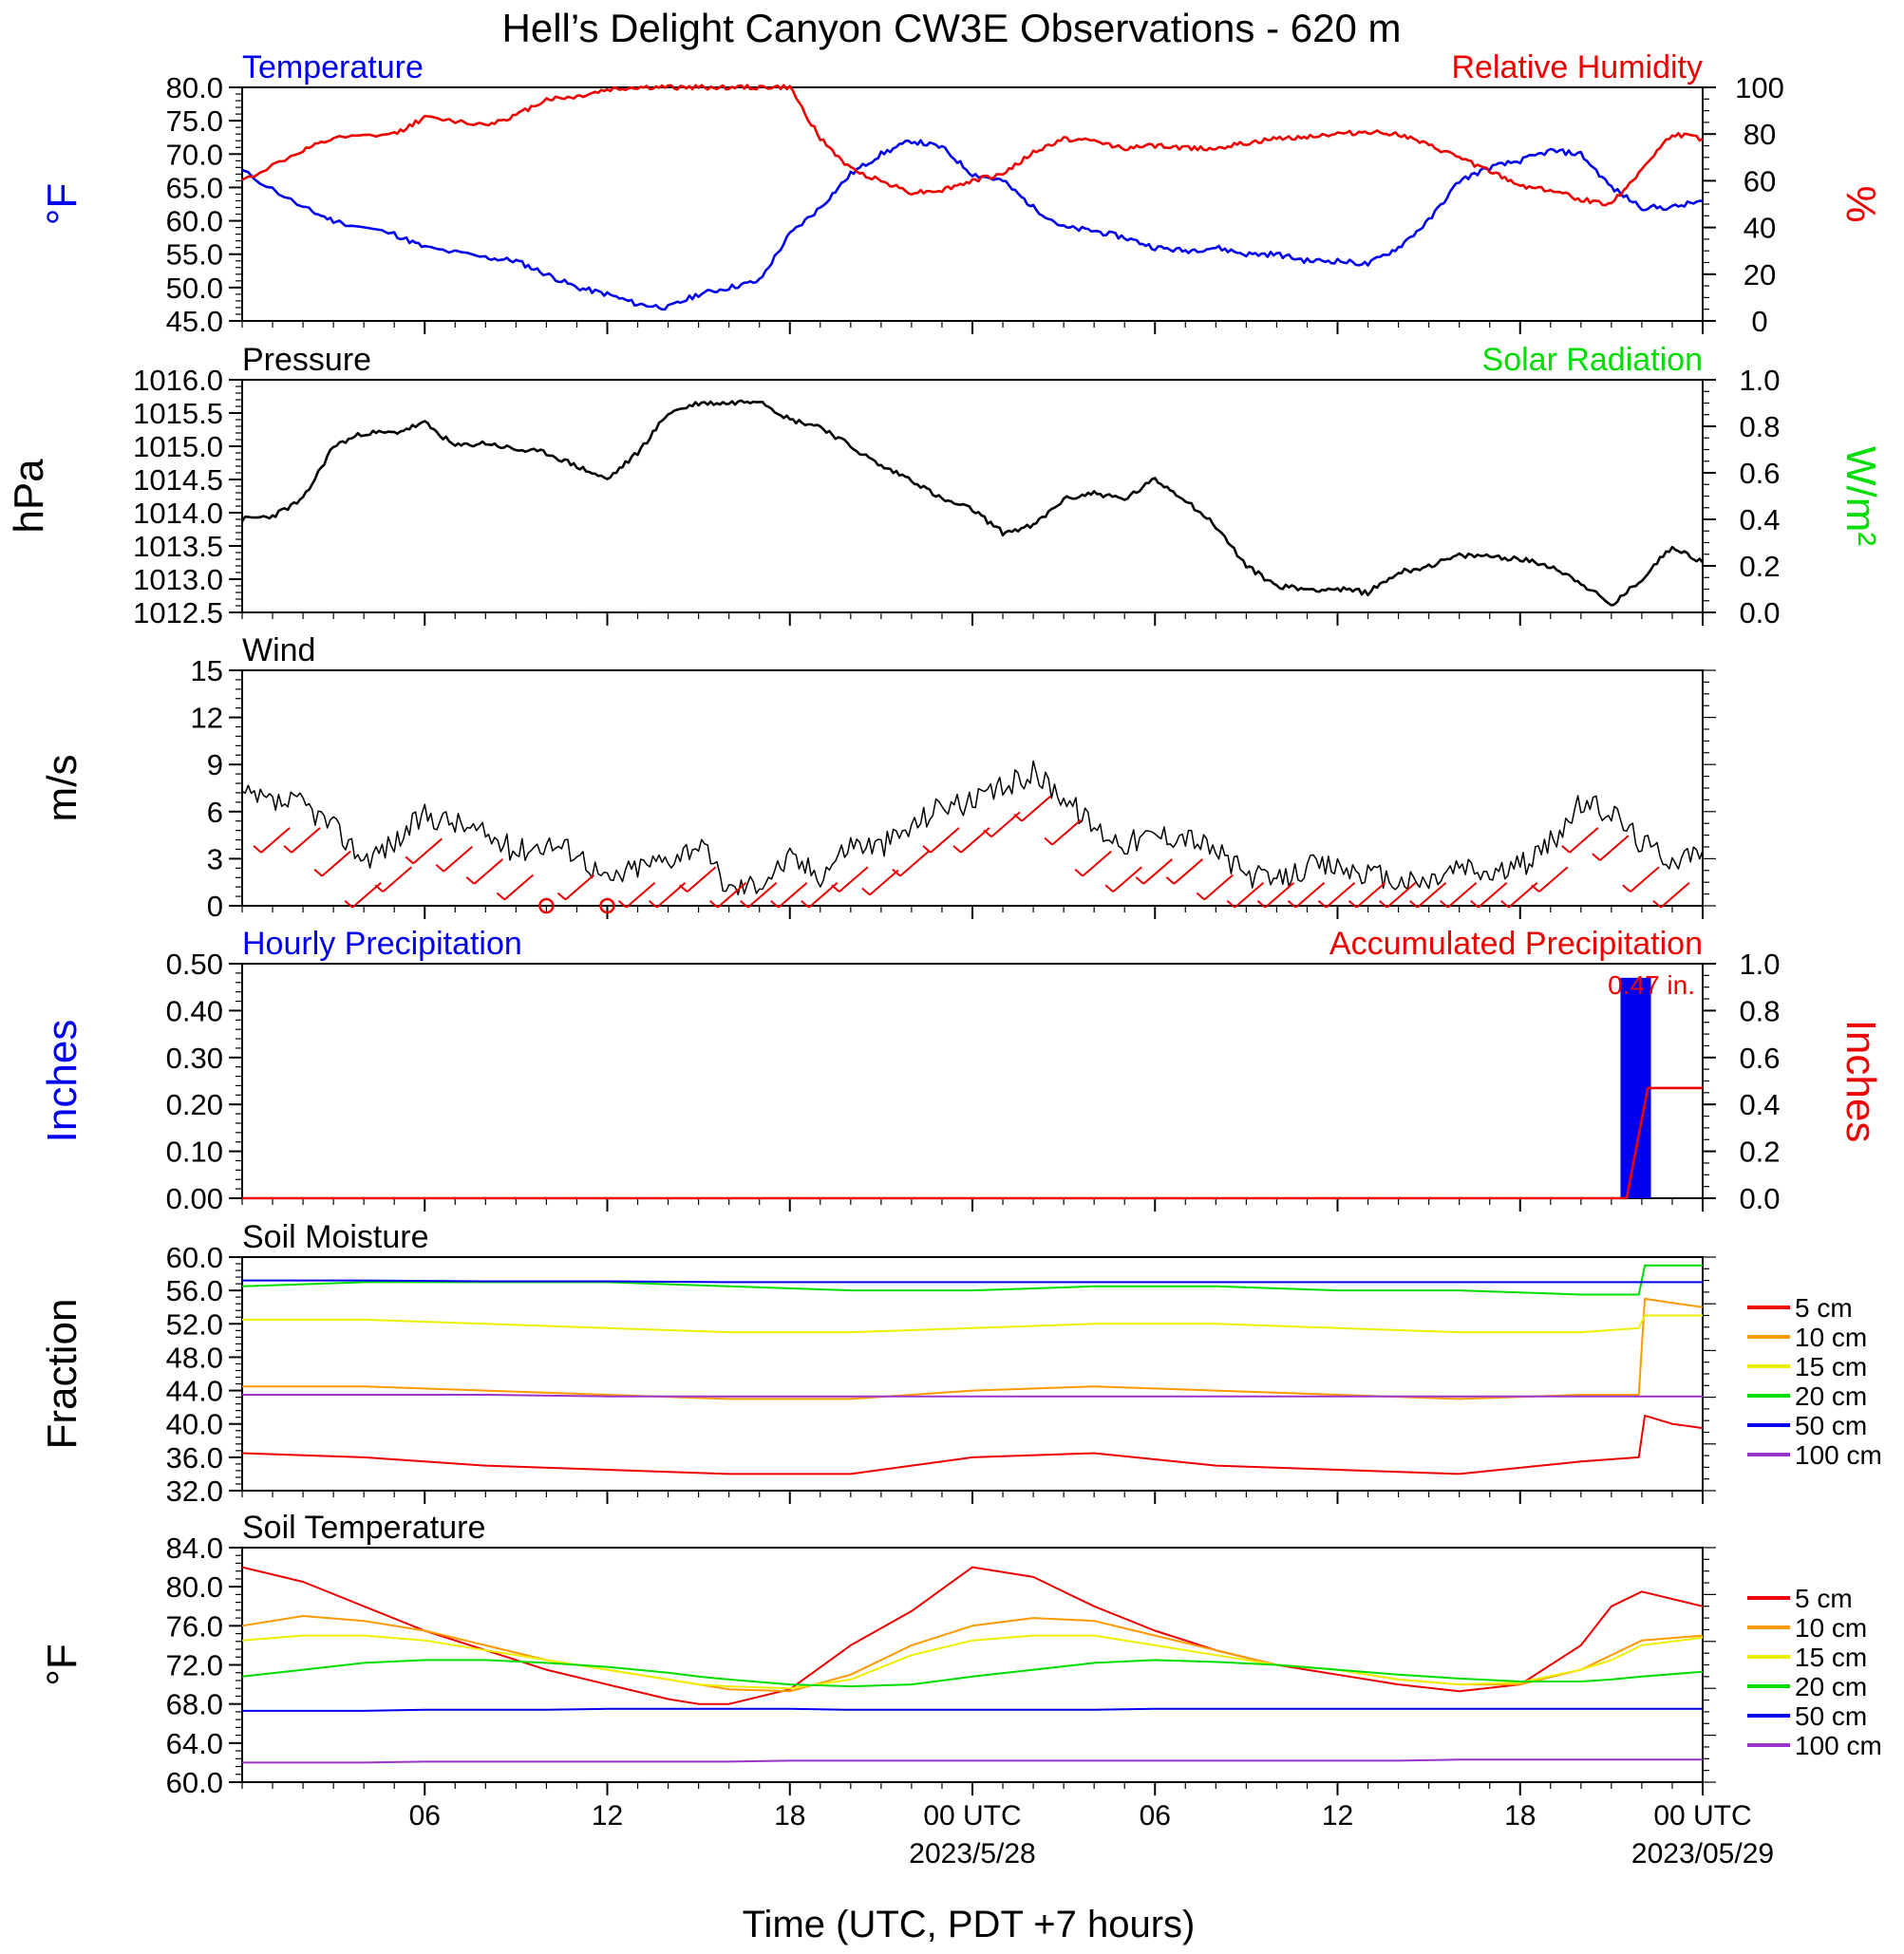 The height and width of the screenshot is (1954, 1904). Describe the element at coordinates (195, 1010) in the screenshot. I see `y-tick-label: 0.40` at that location.